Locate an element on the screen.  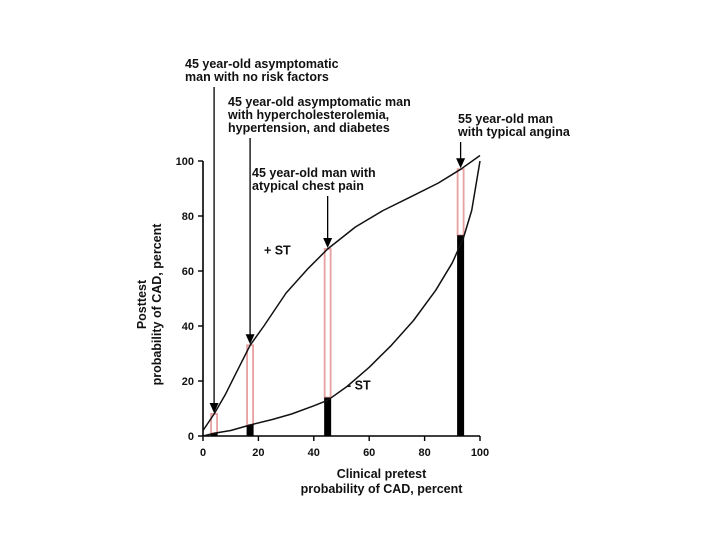
y-tick-label: 20 is located at coordinates (188, 382).